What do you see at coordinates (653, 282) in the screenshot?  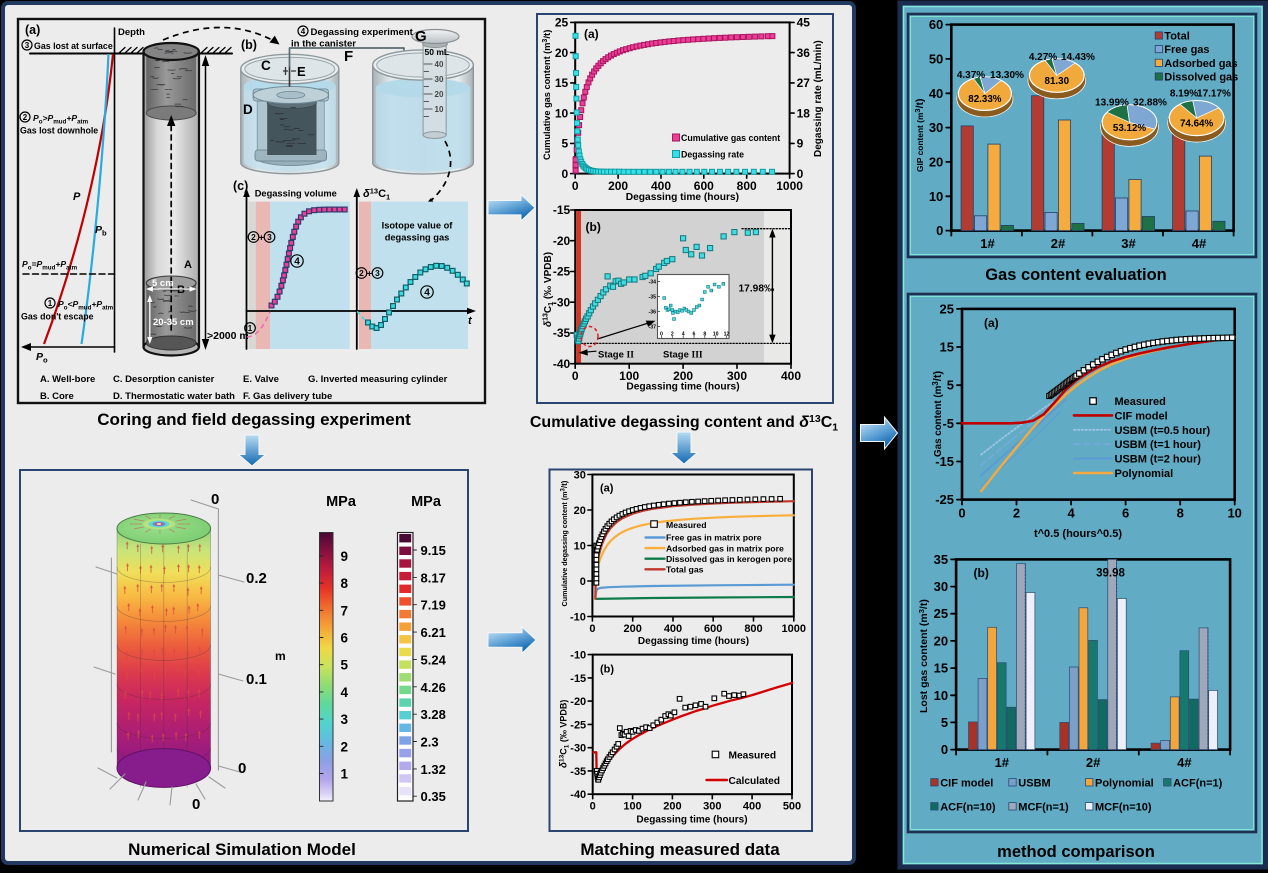 I see `svg-text: -34` at bounding box center [653, 282].